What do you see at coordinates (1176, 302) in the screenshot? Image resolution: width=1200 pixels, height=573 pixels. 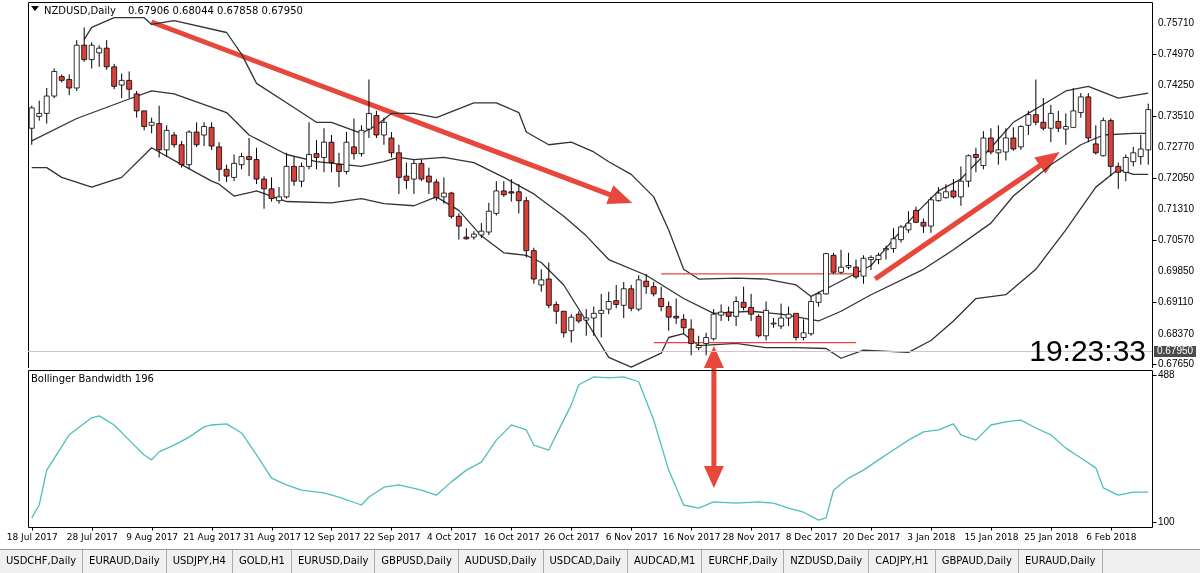 I see `y-tick-label: 0.69110` at bounding box center [1176, 302].